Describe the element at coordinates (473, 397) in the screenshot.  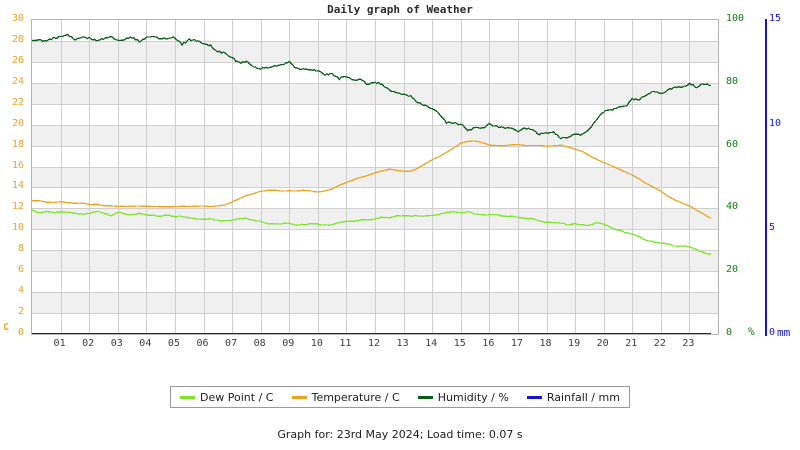
I see `legend-label: Humidity / %` at that location.